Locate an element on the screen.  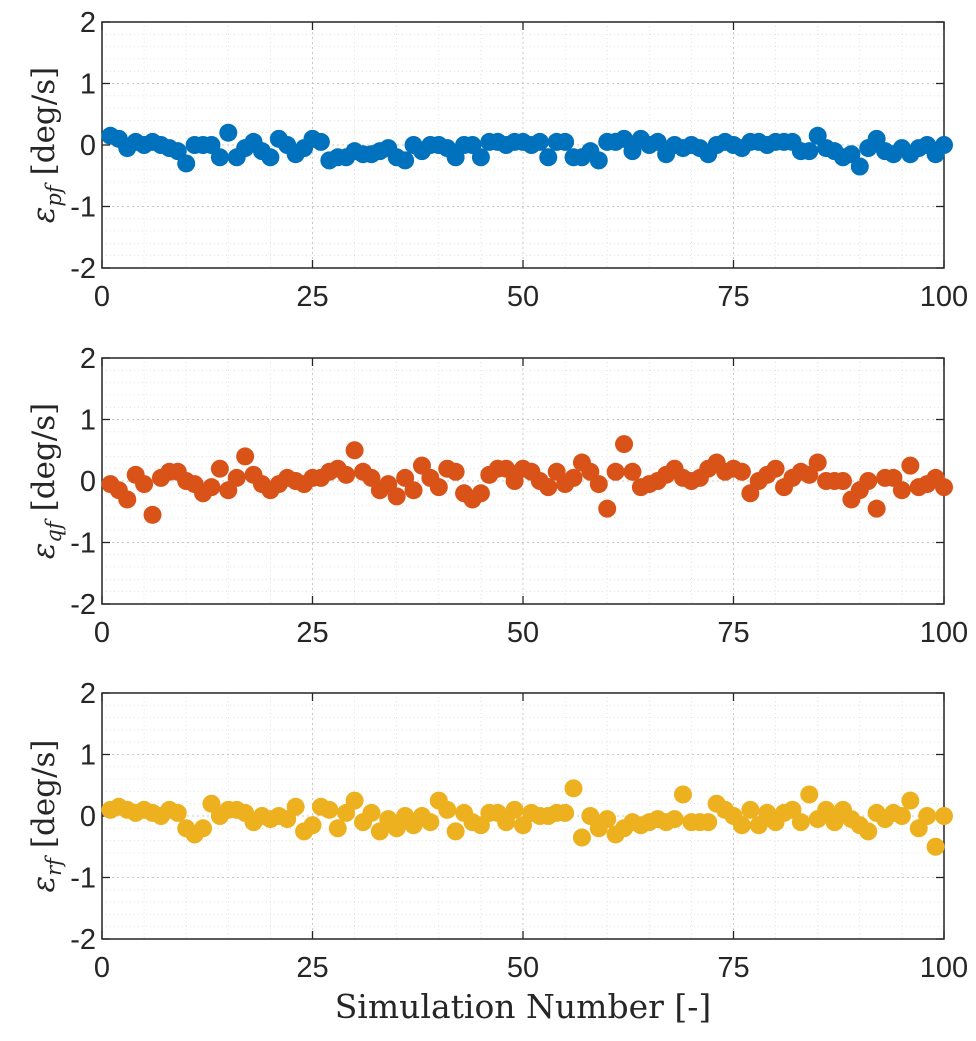
x-axis-label: Simulation Number [-] is located at coordinates (523, 1006).